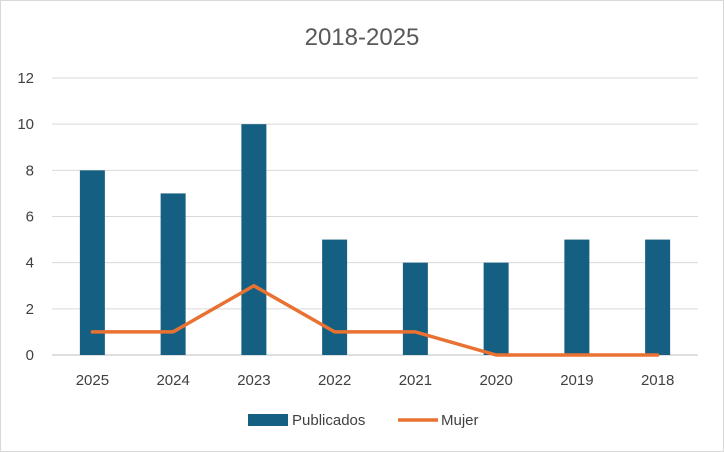  Describe the element at coordinates (30, 355) in the screenshot. I see `y-tick-label: 0` at that location.